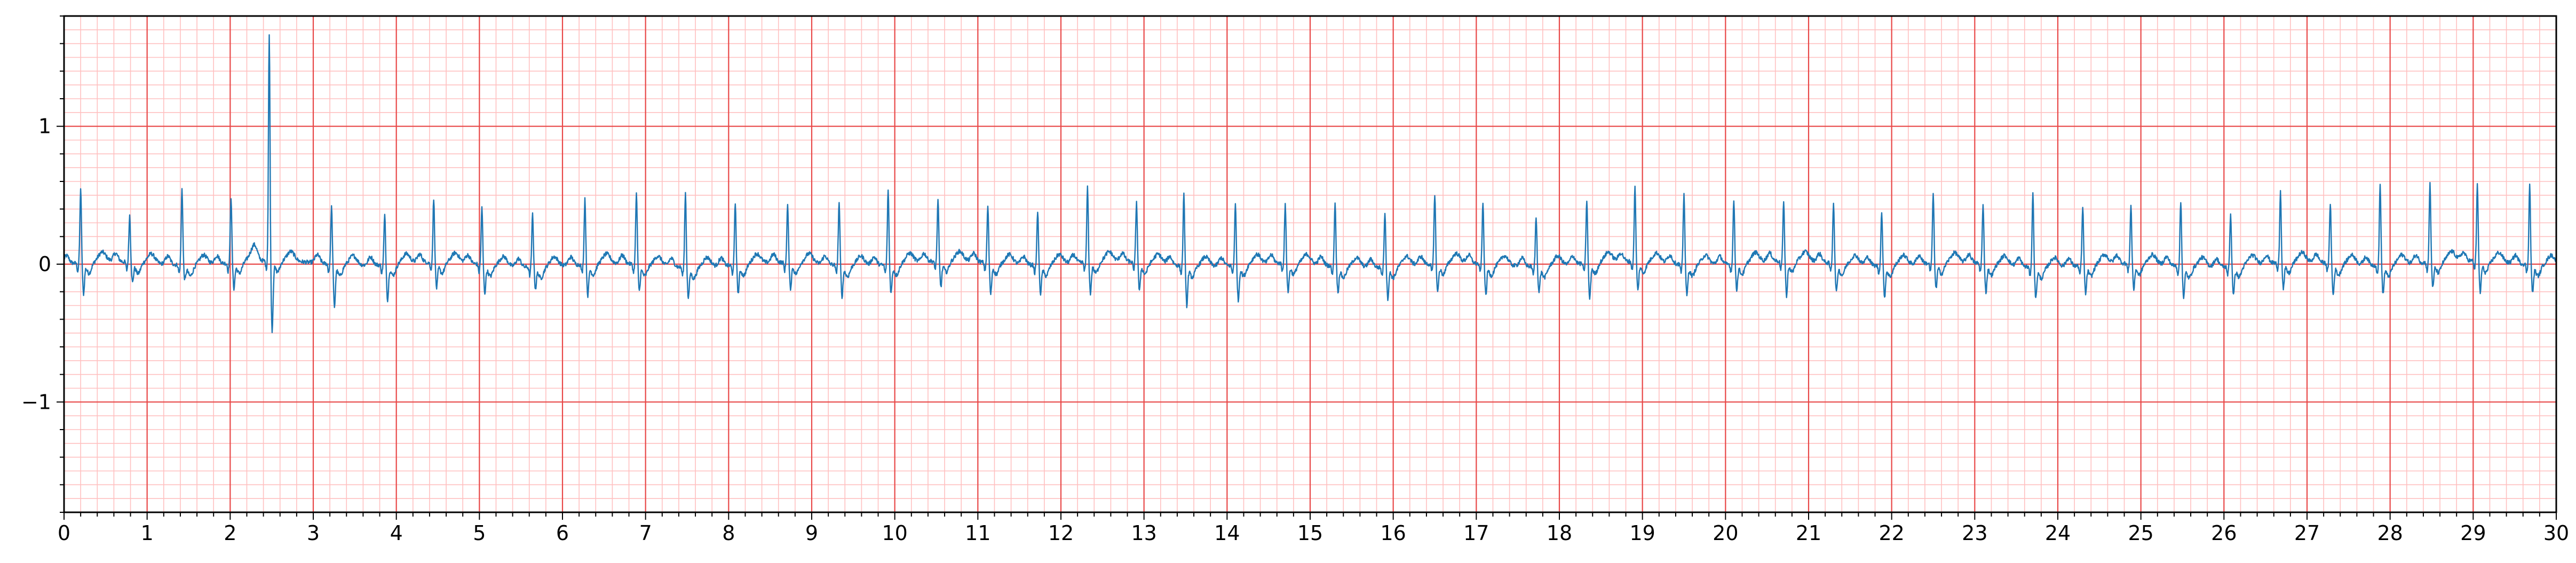  Describe the element at coordinates (1725, 533) in the screenshot. I see `x-tick-label: 20` at that location.